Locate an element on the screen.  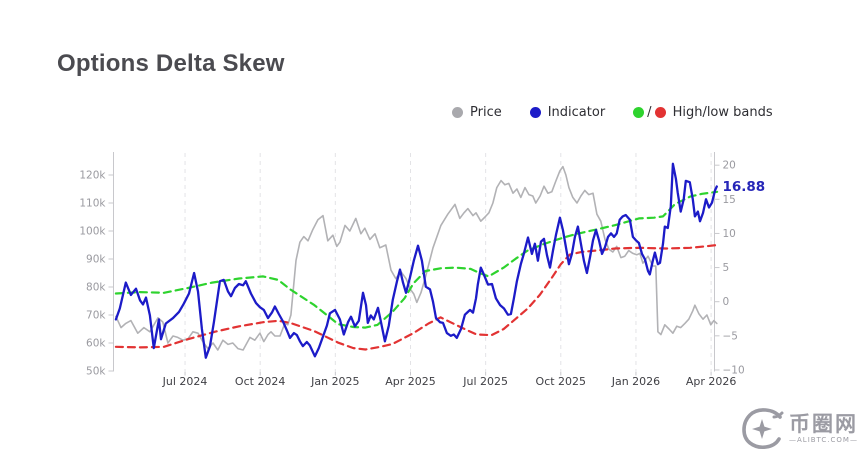
y-left-tick-label: 110k is located at coordinates (92, 204).